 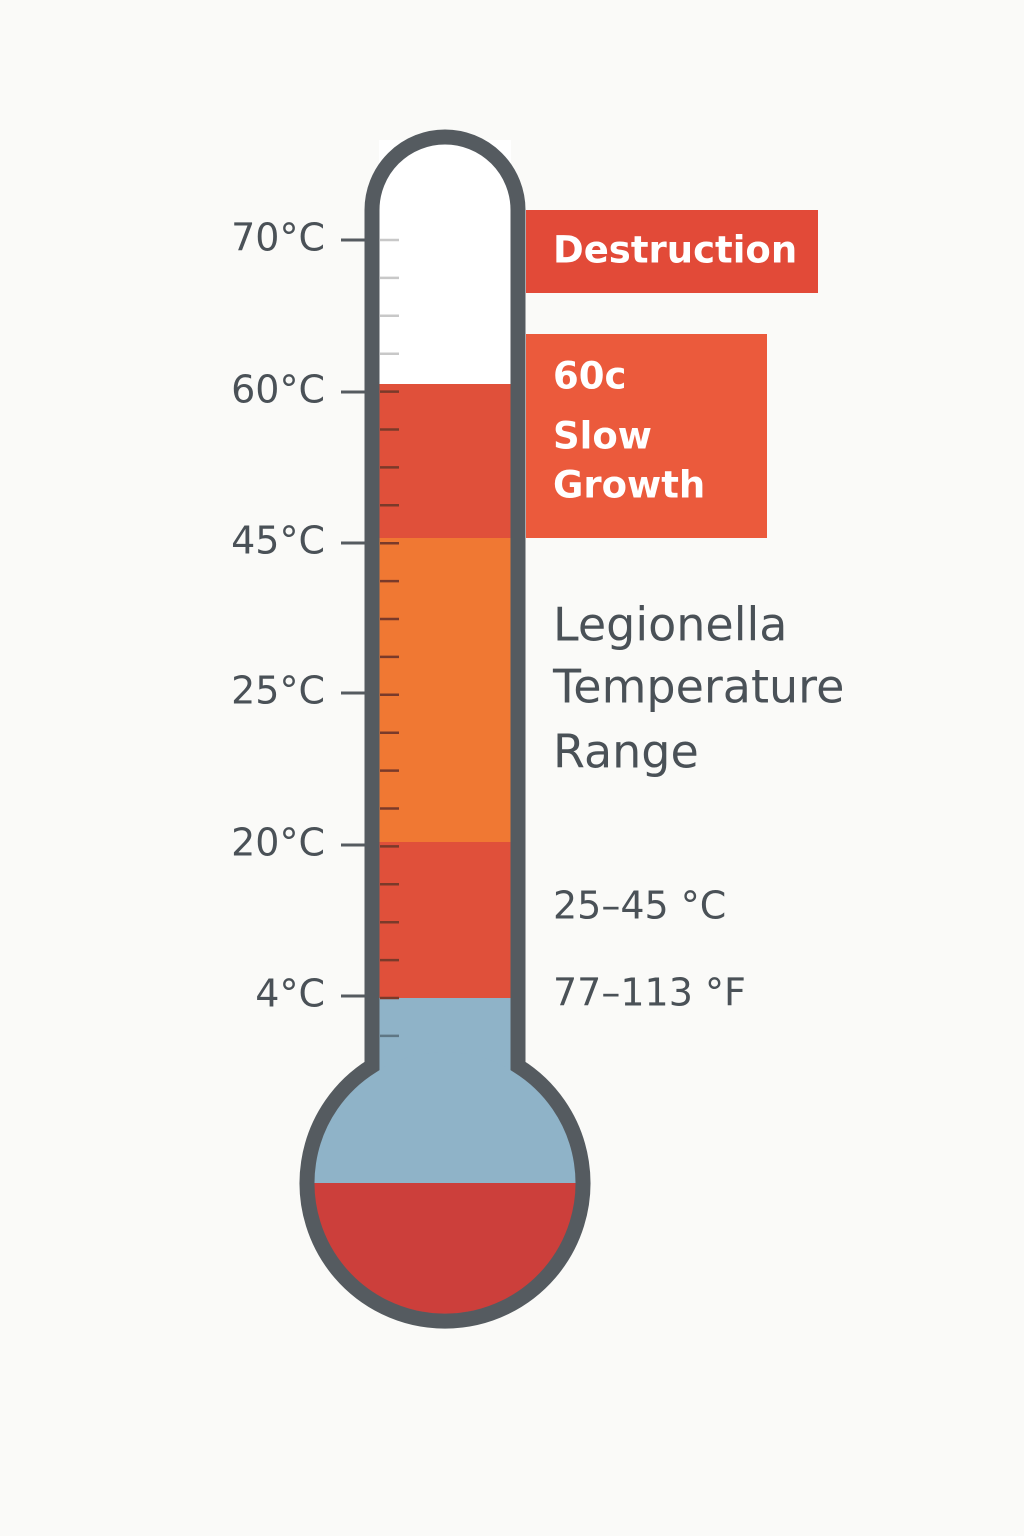 What do you see at coordinates (445, 920) in the screenshot?
I see `band-low` at bounding box center [445, 920].